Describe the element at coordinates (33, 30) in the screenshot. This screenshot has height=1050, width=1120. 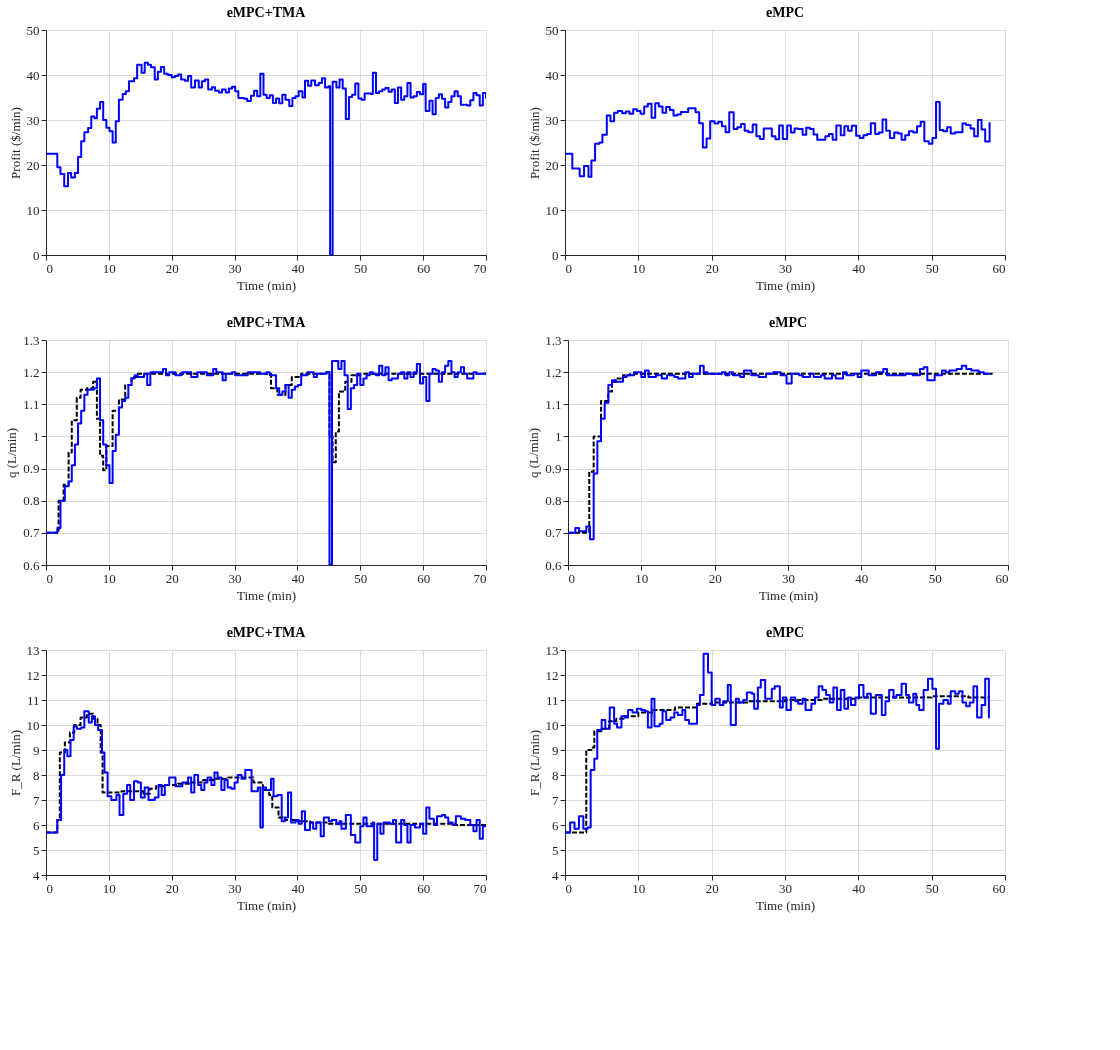
I see `y-tick-label: 50` at that location.